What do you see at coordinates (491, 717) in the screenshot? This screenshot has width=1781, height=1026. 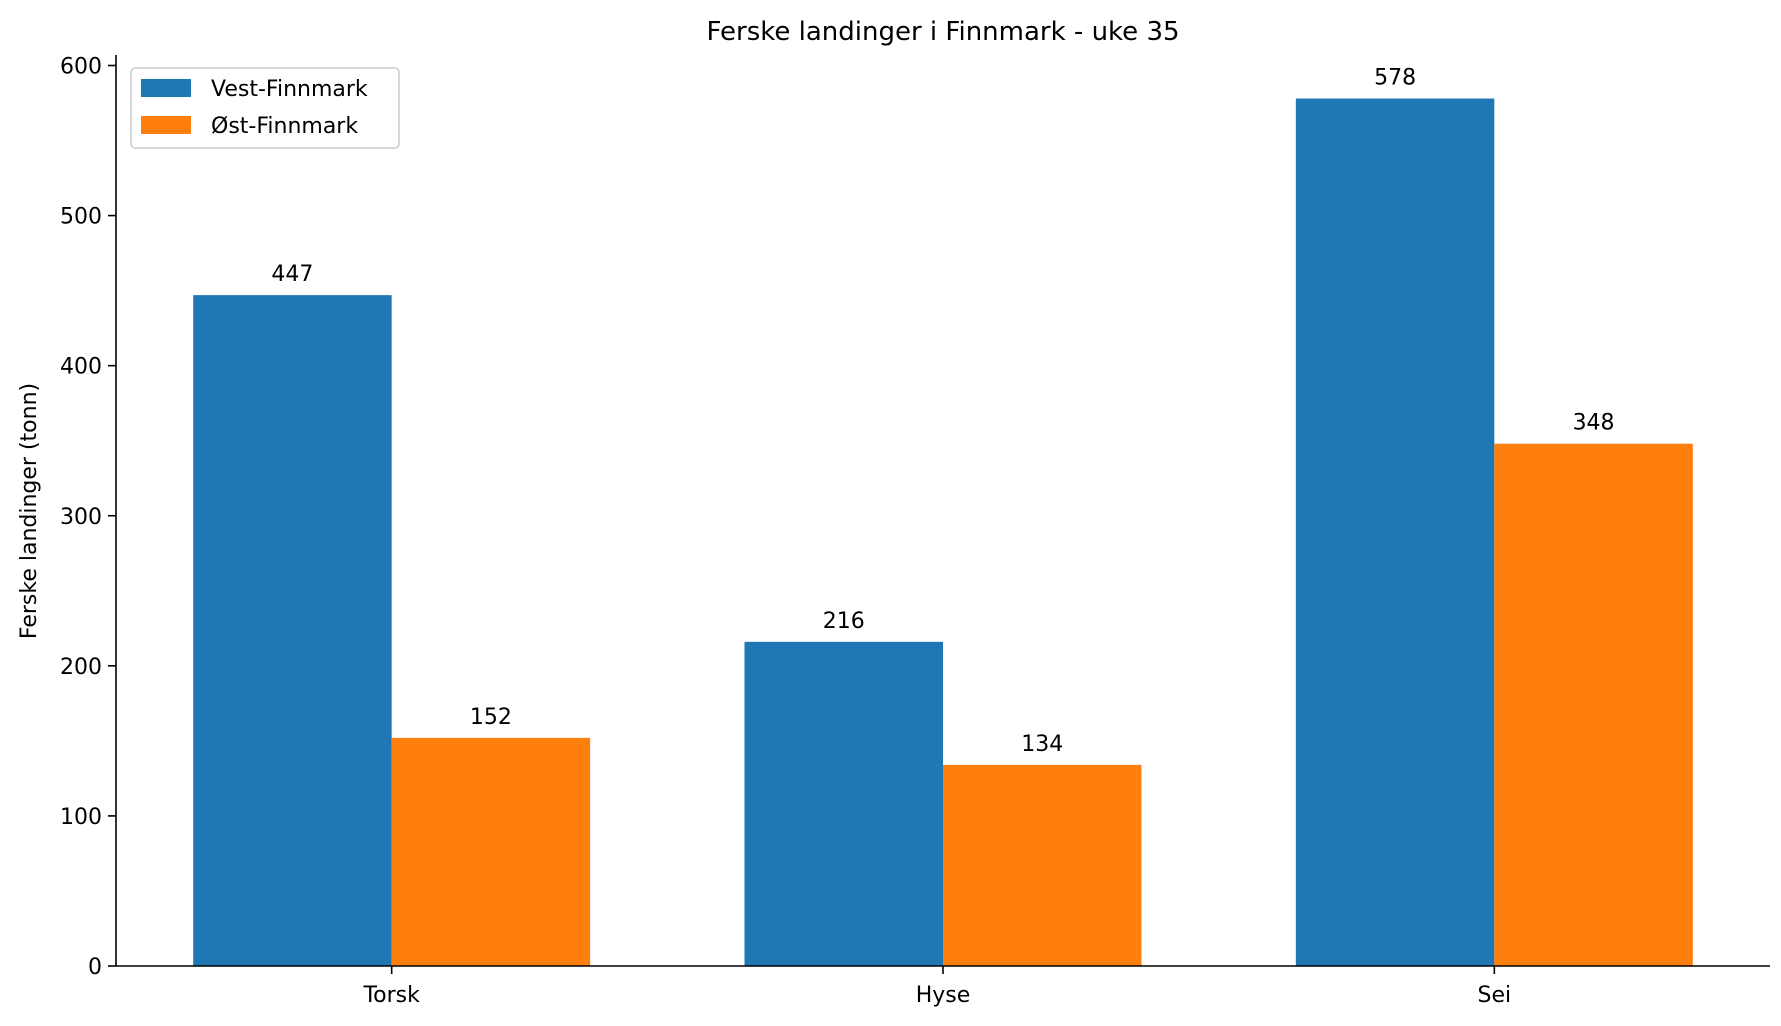 I see `data-label-torsk-series-2: 152` at bounding box center [491, 717].